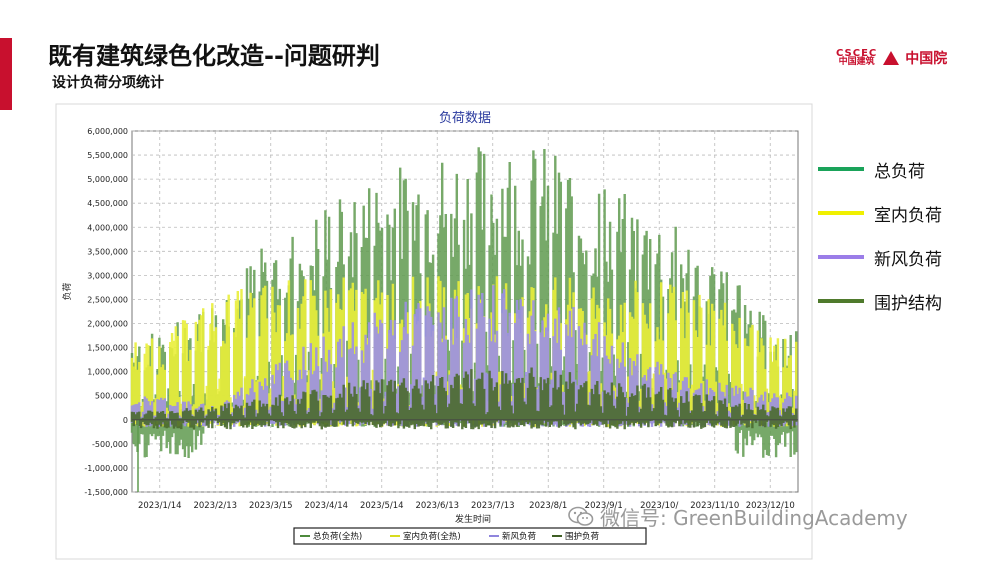  I want to click on legend-item: 围护结构, so click(880, 302).